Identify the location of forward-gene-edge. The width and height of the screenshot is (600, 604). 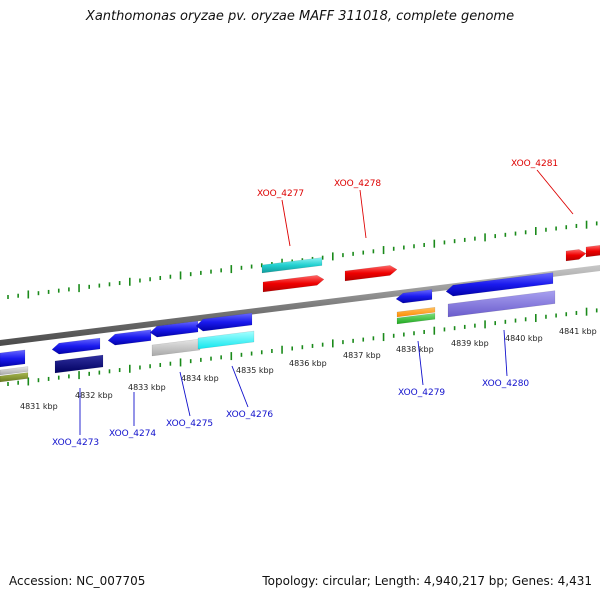
(592, 251).